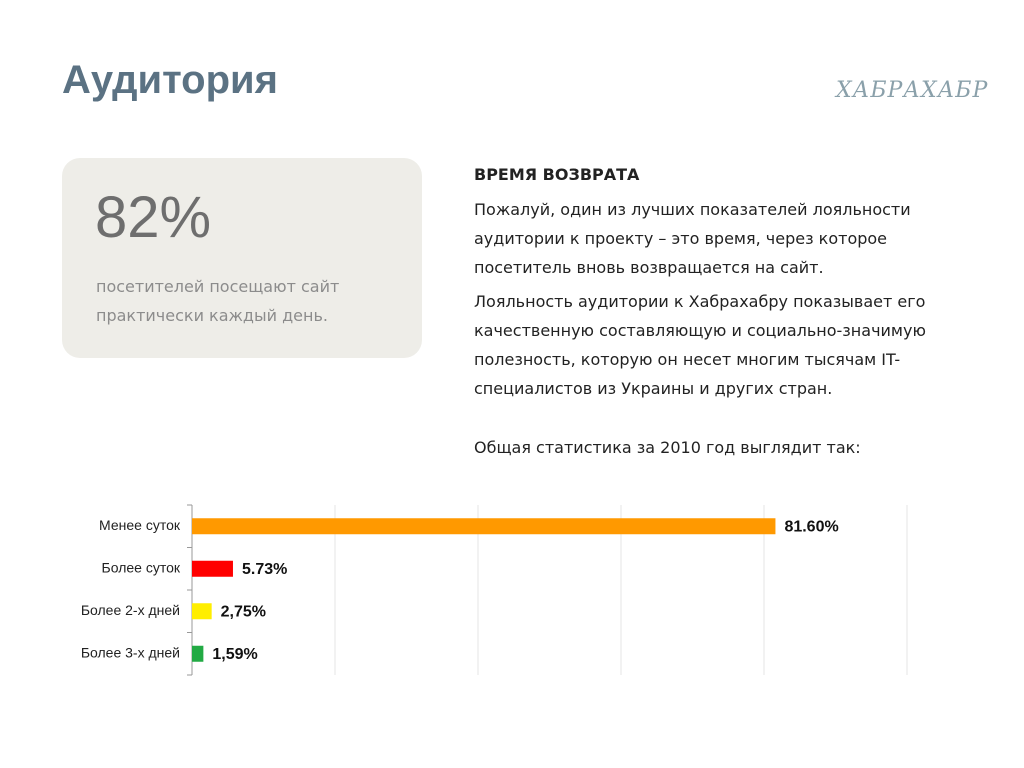 The width and height of the screenshot is (1024, 768). I want to click on value-label: 5.73%, so click(264, 569).